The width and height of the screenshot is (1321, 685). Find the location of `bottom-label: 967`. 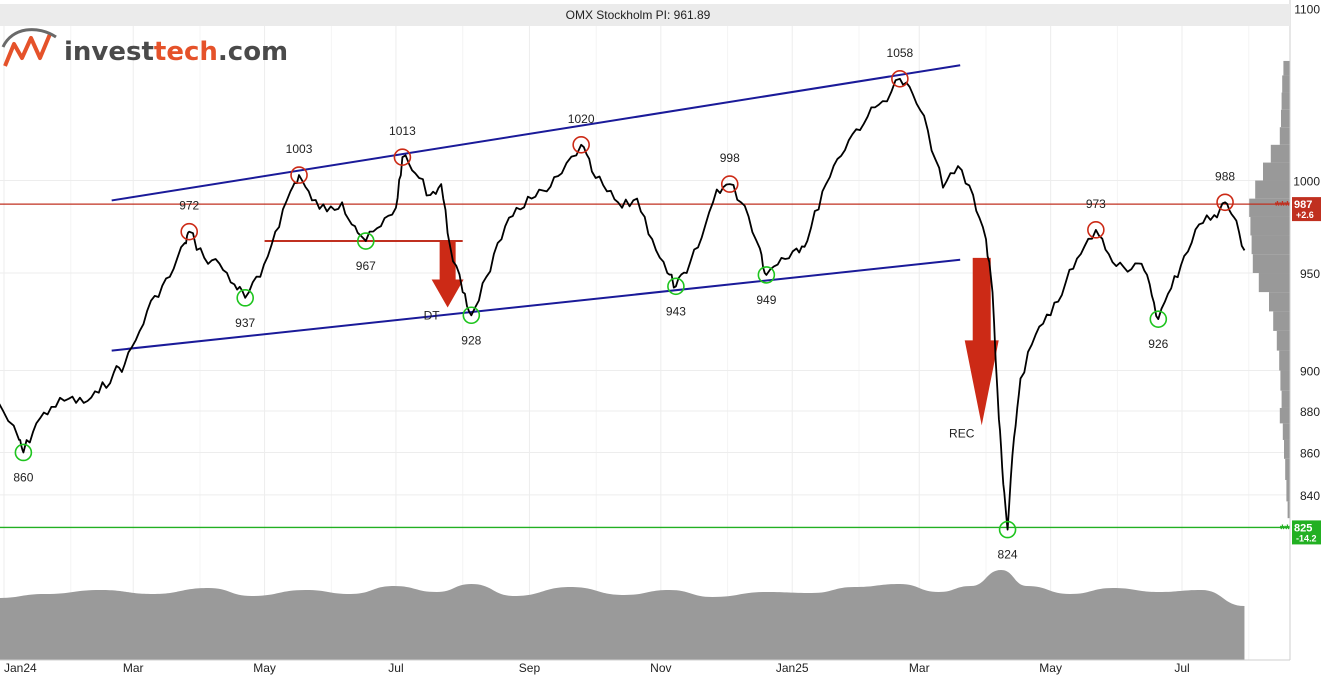

bottom-label: 967 is located at coordinates (366, 266).